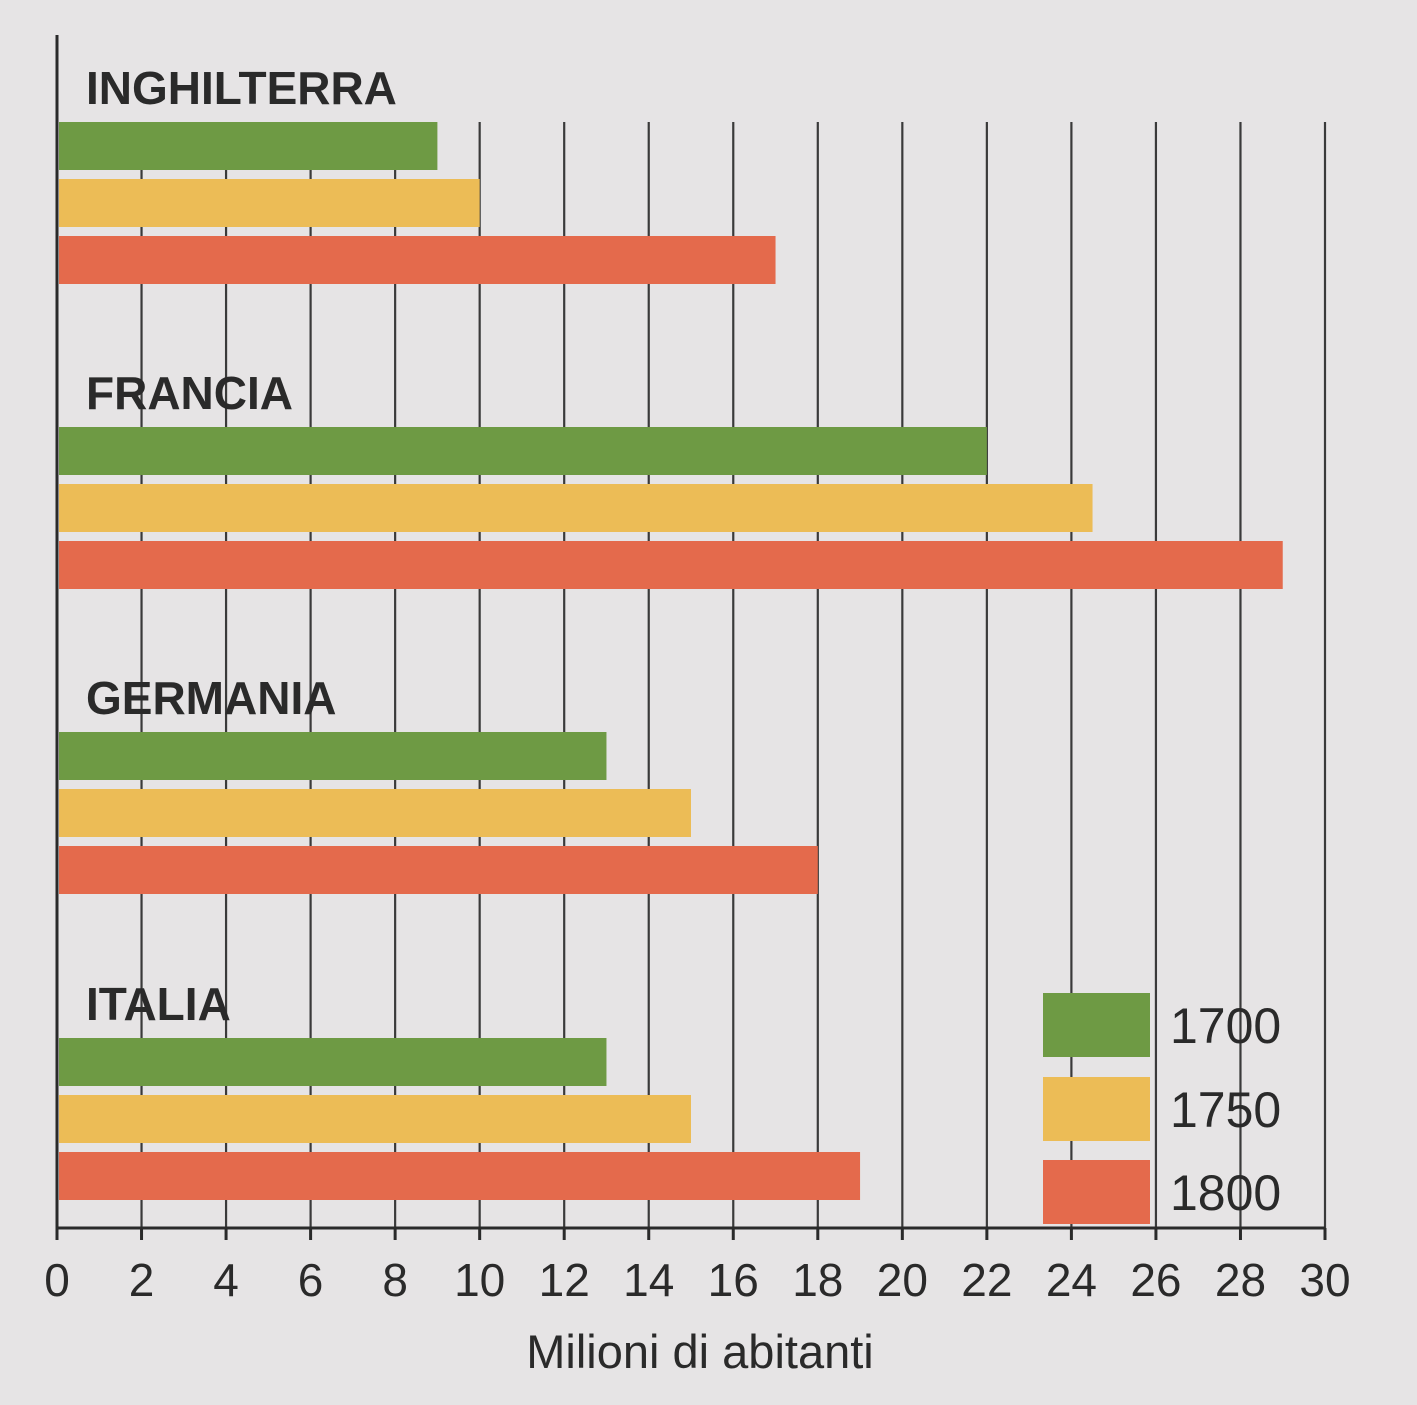  What do you see at coordinates (1225, 1193) in the screenshot?
I see `legend-label-1800: 1800` at bounding box center [1225, 1193].